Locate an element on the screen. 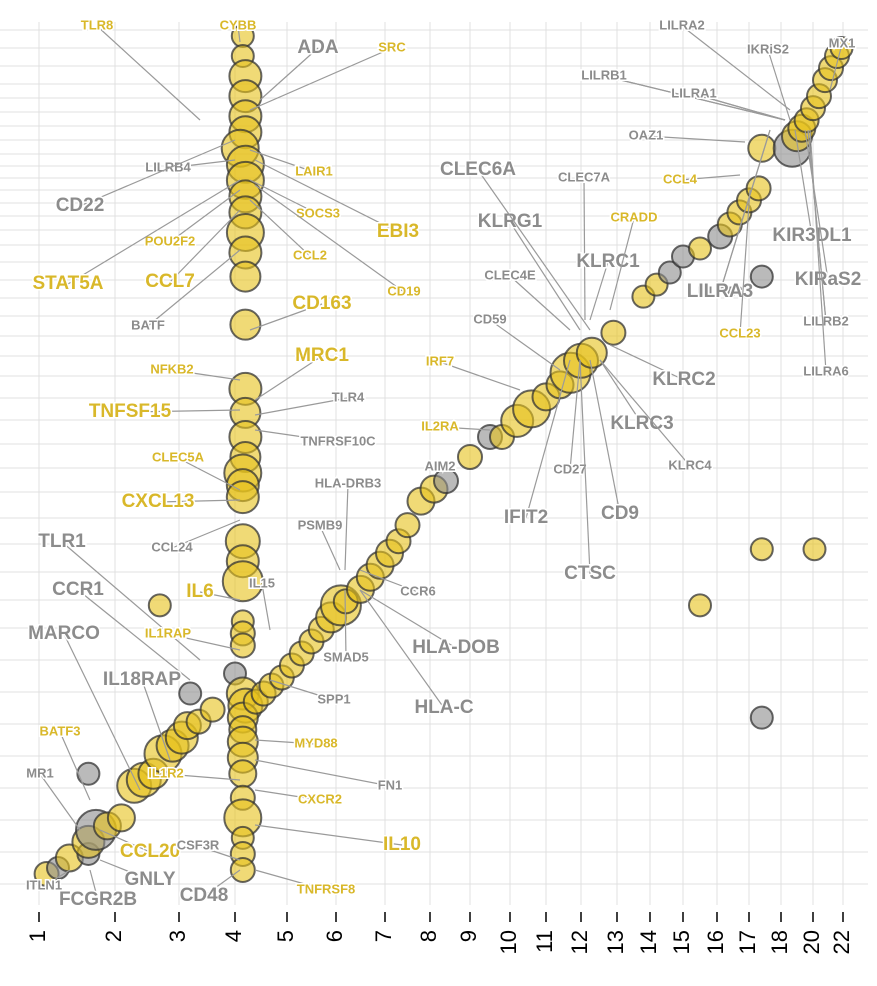 This screenshot has height=986, width=877. gene-label-43: CCL20 is located at coordinates (150, 851).